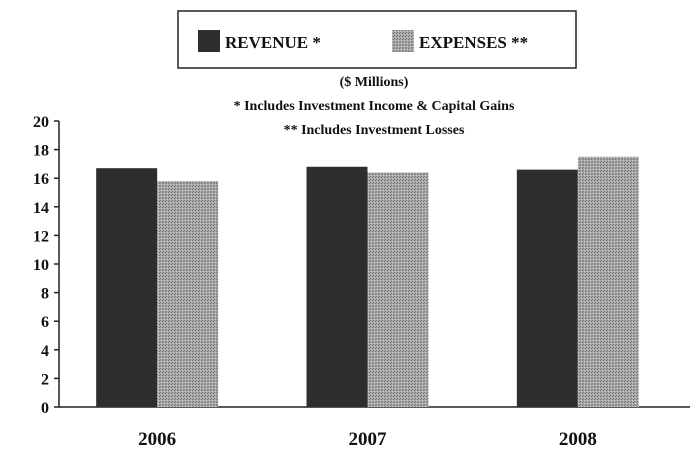  What do you see at coordinates (157, 439) in the screenshot?
I see `x-tick-label: 2006` at bounding box center [157, 439].